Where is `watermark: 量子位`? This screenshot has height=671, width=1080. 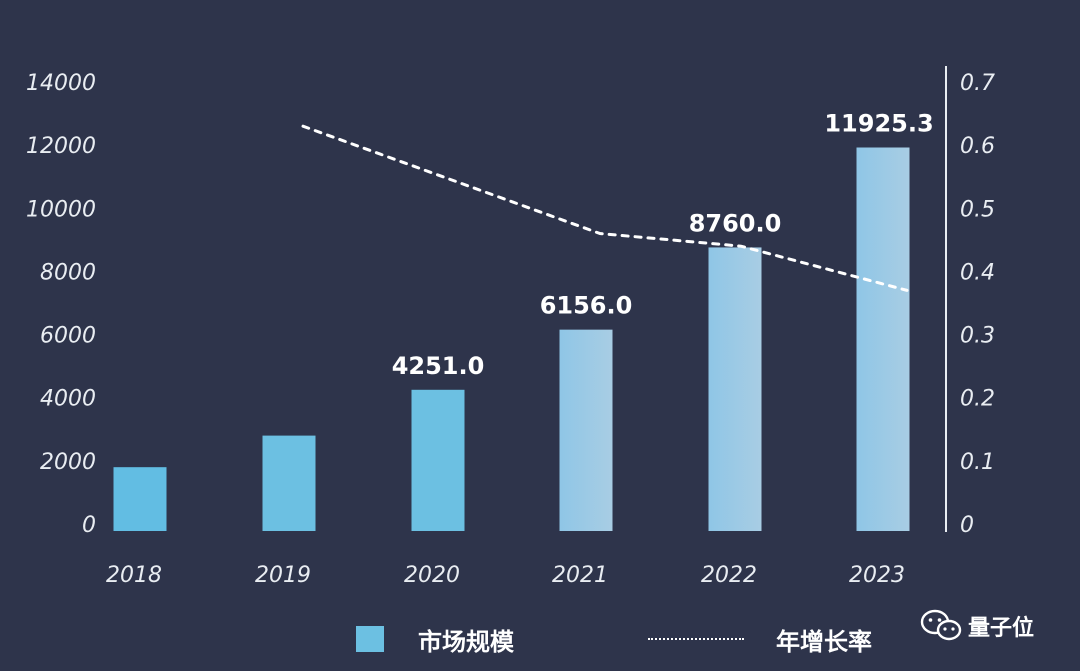
watermark: 量子位 is located at coordinates (977, 626).